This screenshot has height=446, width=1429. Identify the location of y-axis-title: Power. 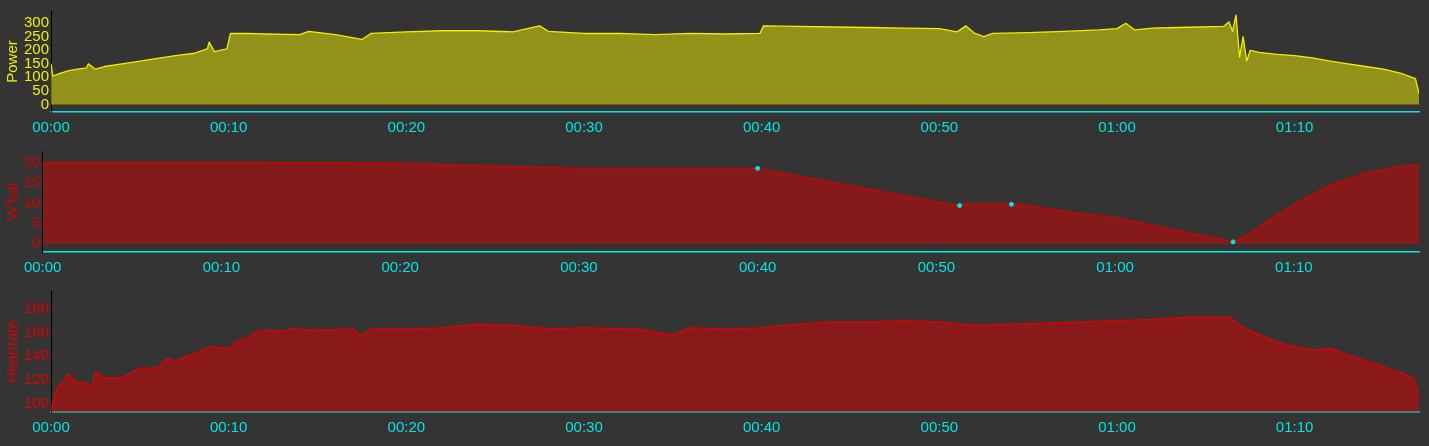
(12, 61).